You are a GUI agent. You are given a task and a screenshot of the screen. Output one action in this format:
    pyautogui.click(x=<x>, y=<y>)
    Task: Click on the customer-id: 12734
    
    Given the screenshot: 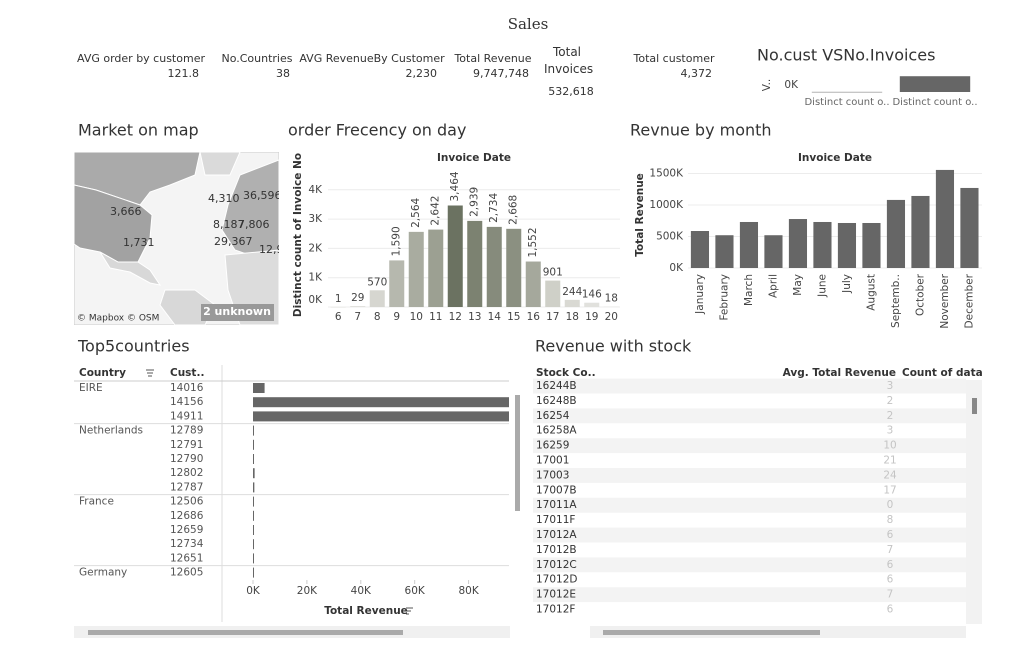 What is the action you would take?
    pyautogui.click(x=187, y=544)
    